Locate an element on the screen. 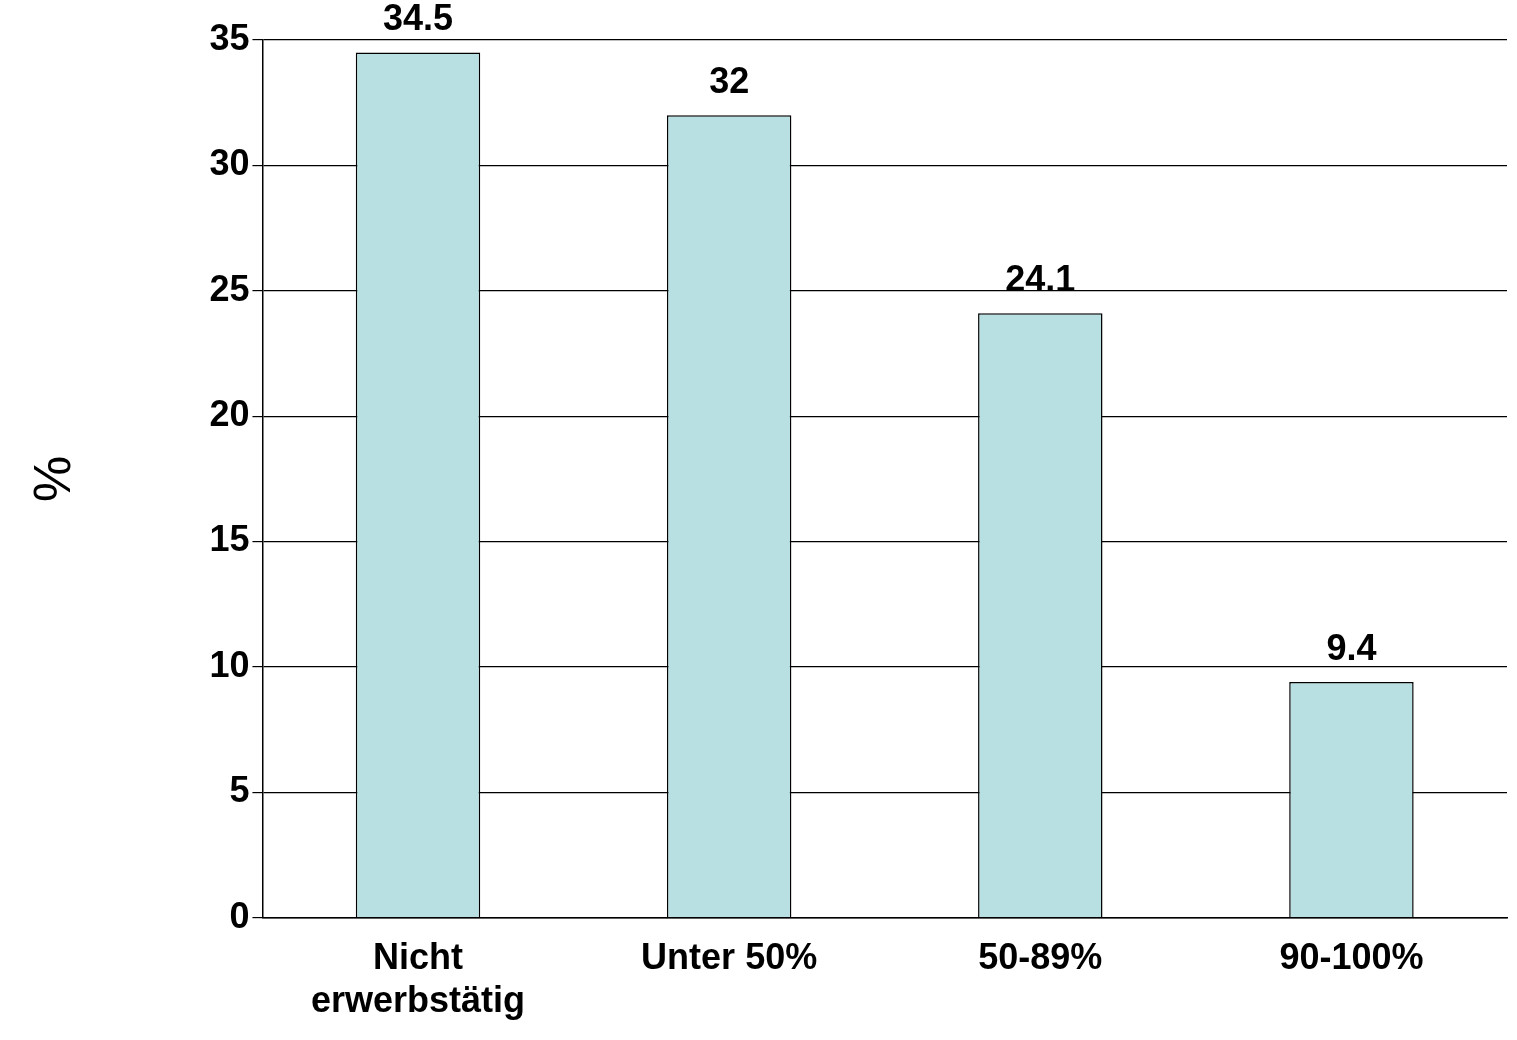  y-tick-label: 15 is located at coordinates (229, 539).